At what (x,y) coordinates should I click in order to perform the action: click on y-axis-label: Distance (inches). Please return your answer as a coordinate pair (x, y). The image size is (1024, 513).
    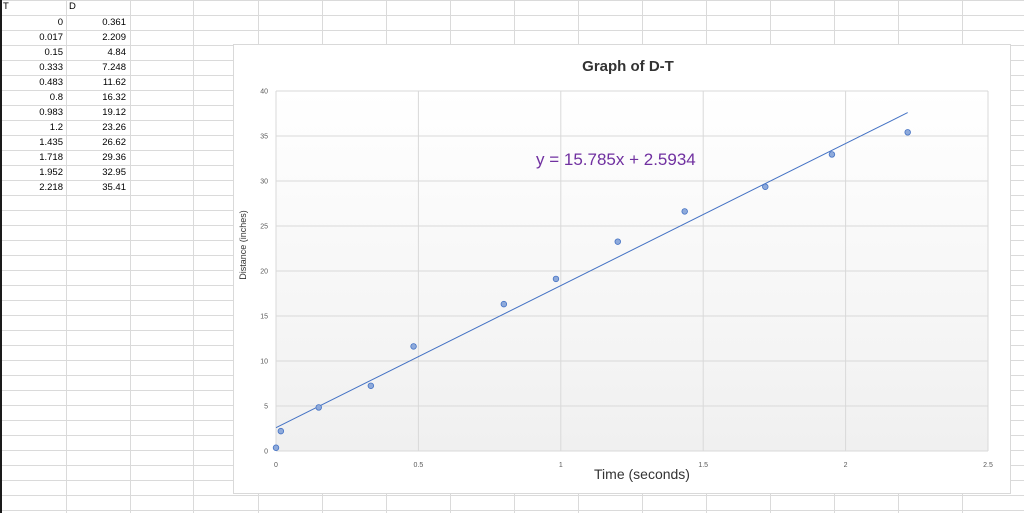
    Looking at the image, I should click on (243, 245).